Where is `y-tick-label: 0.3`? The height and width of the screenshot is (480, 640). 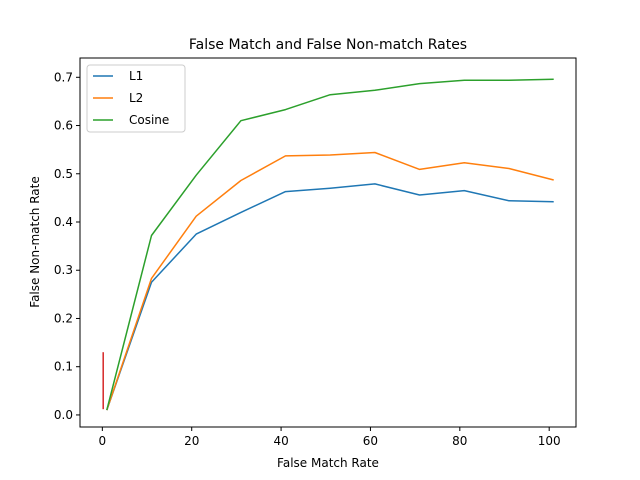
y-tick-label: 0.3 is located at coordinates (63, 270).